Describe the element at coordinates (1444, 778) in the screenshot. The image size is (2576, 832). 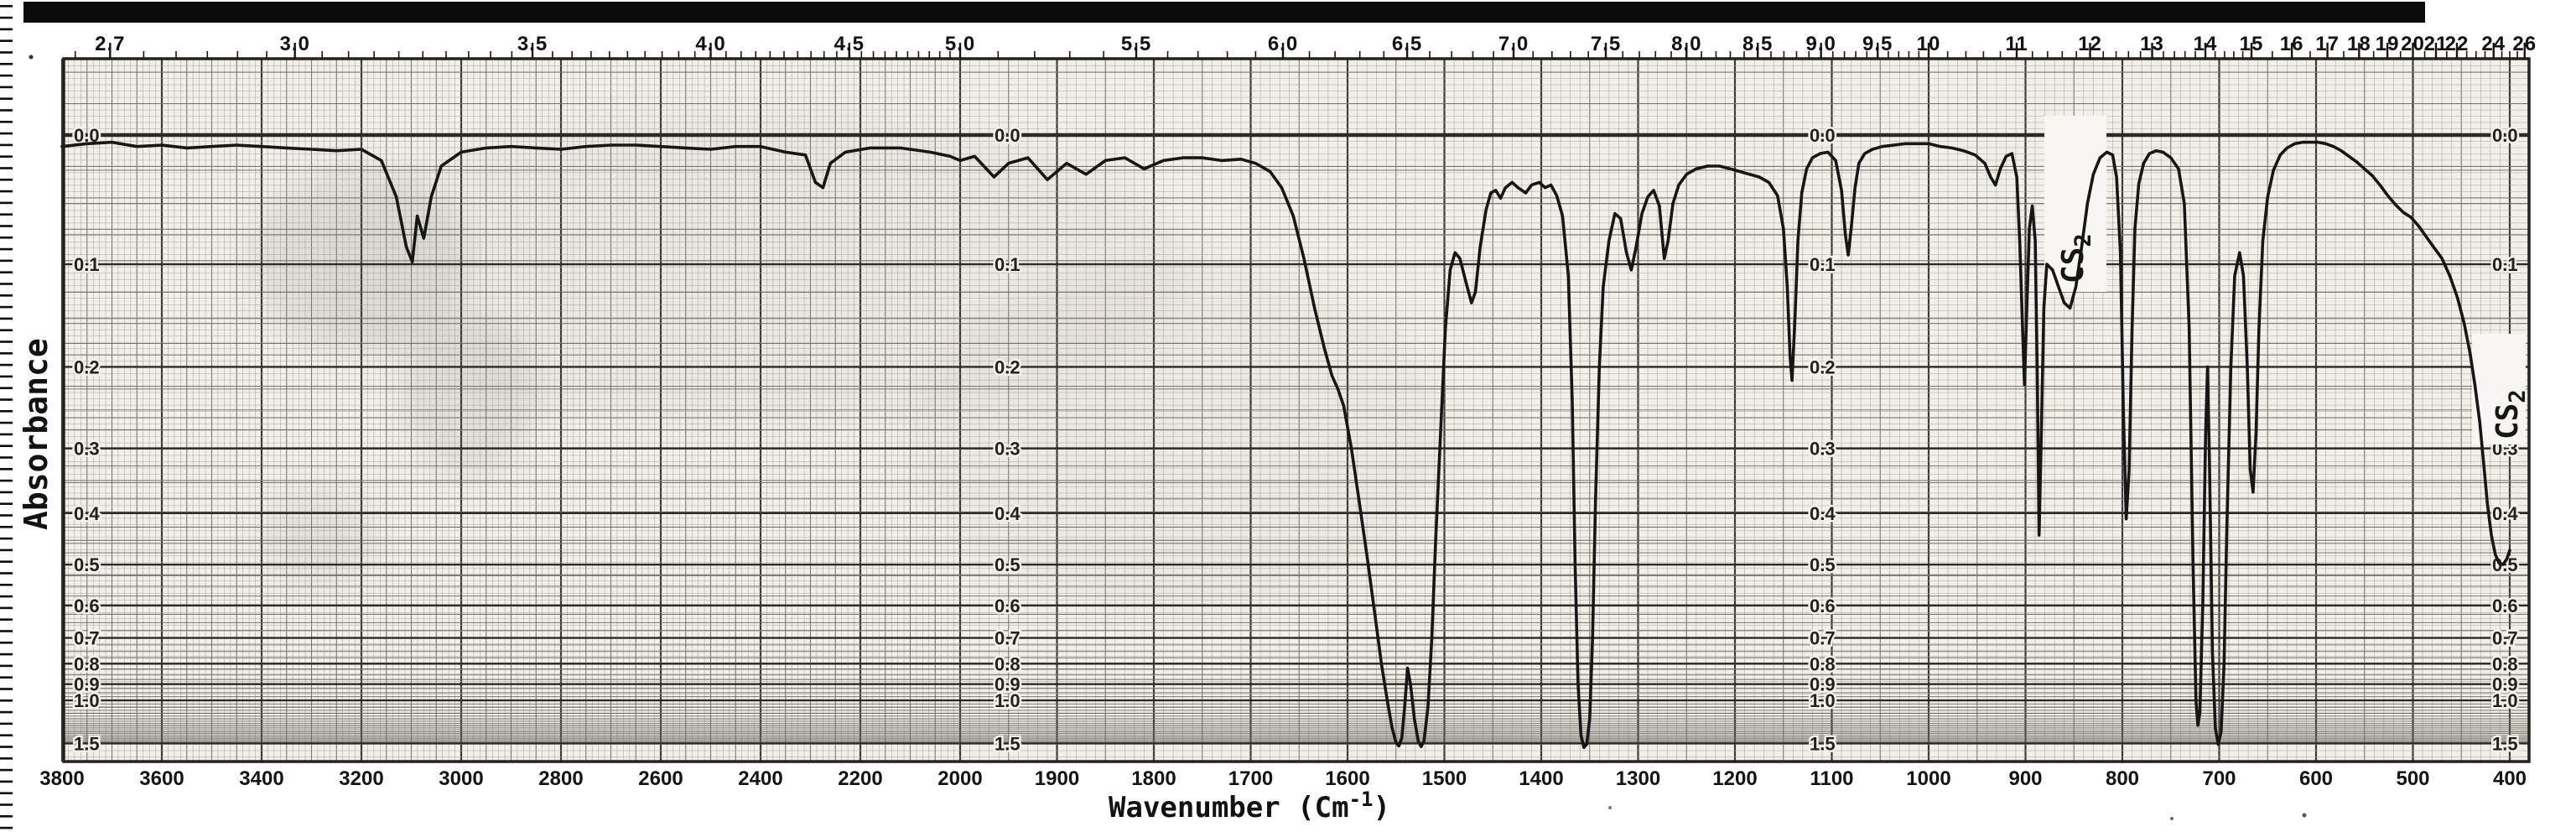
I see `bottom-axis-label: 1500` at that location.